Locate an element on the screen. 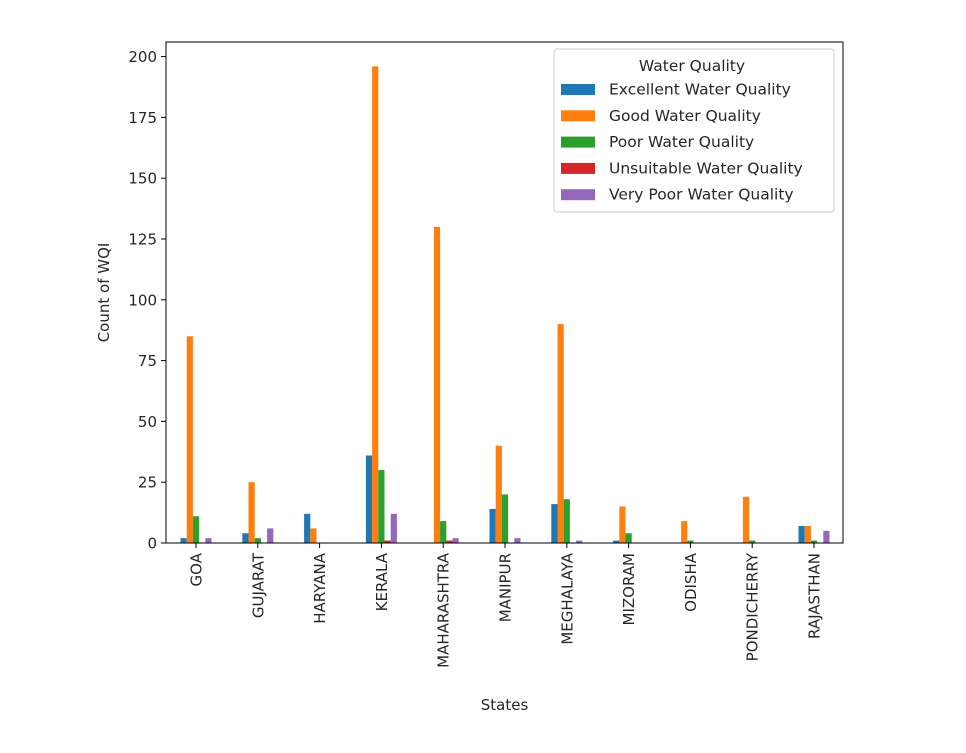  bar-odisha-poor-water-quality is located at coordinates (690, 541).